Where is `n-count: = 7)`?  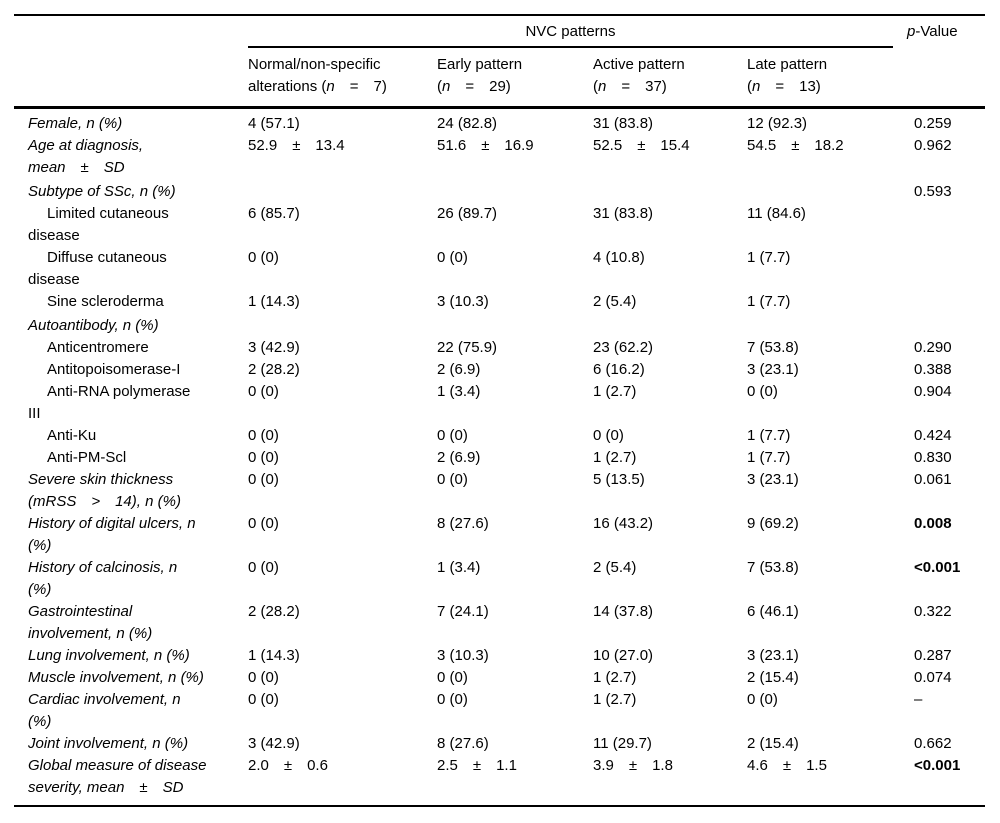
n-count: = 7) is located at coordinates (360, 86).